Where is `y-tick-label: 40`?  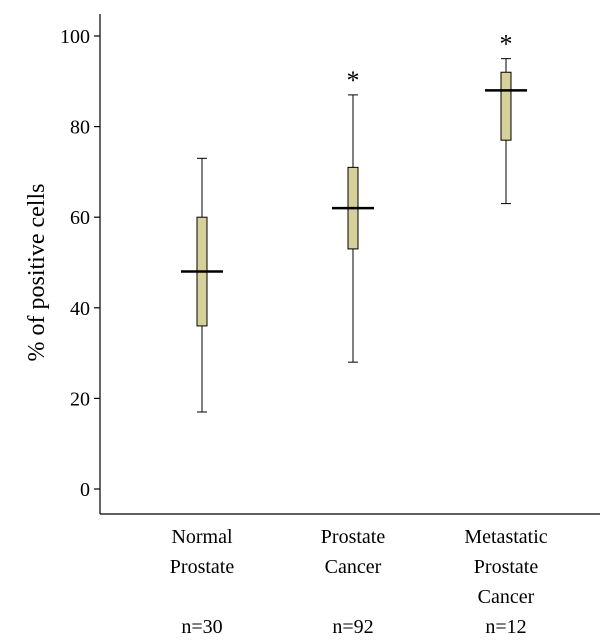 y-tick-label: 40 is located at coordinates (80, 309).